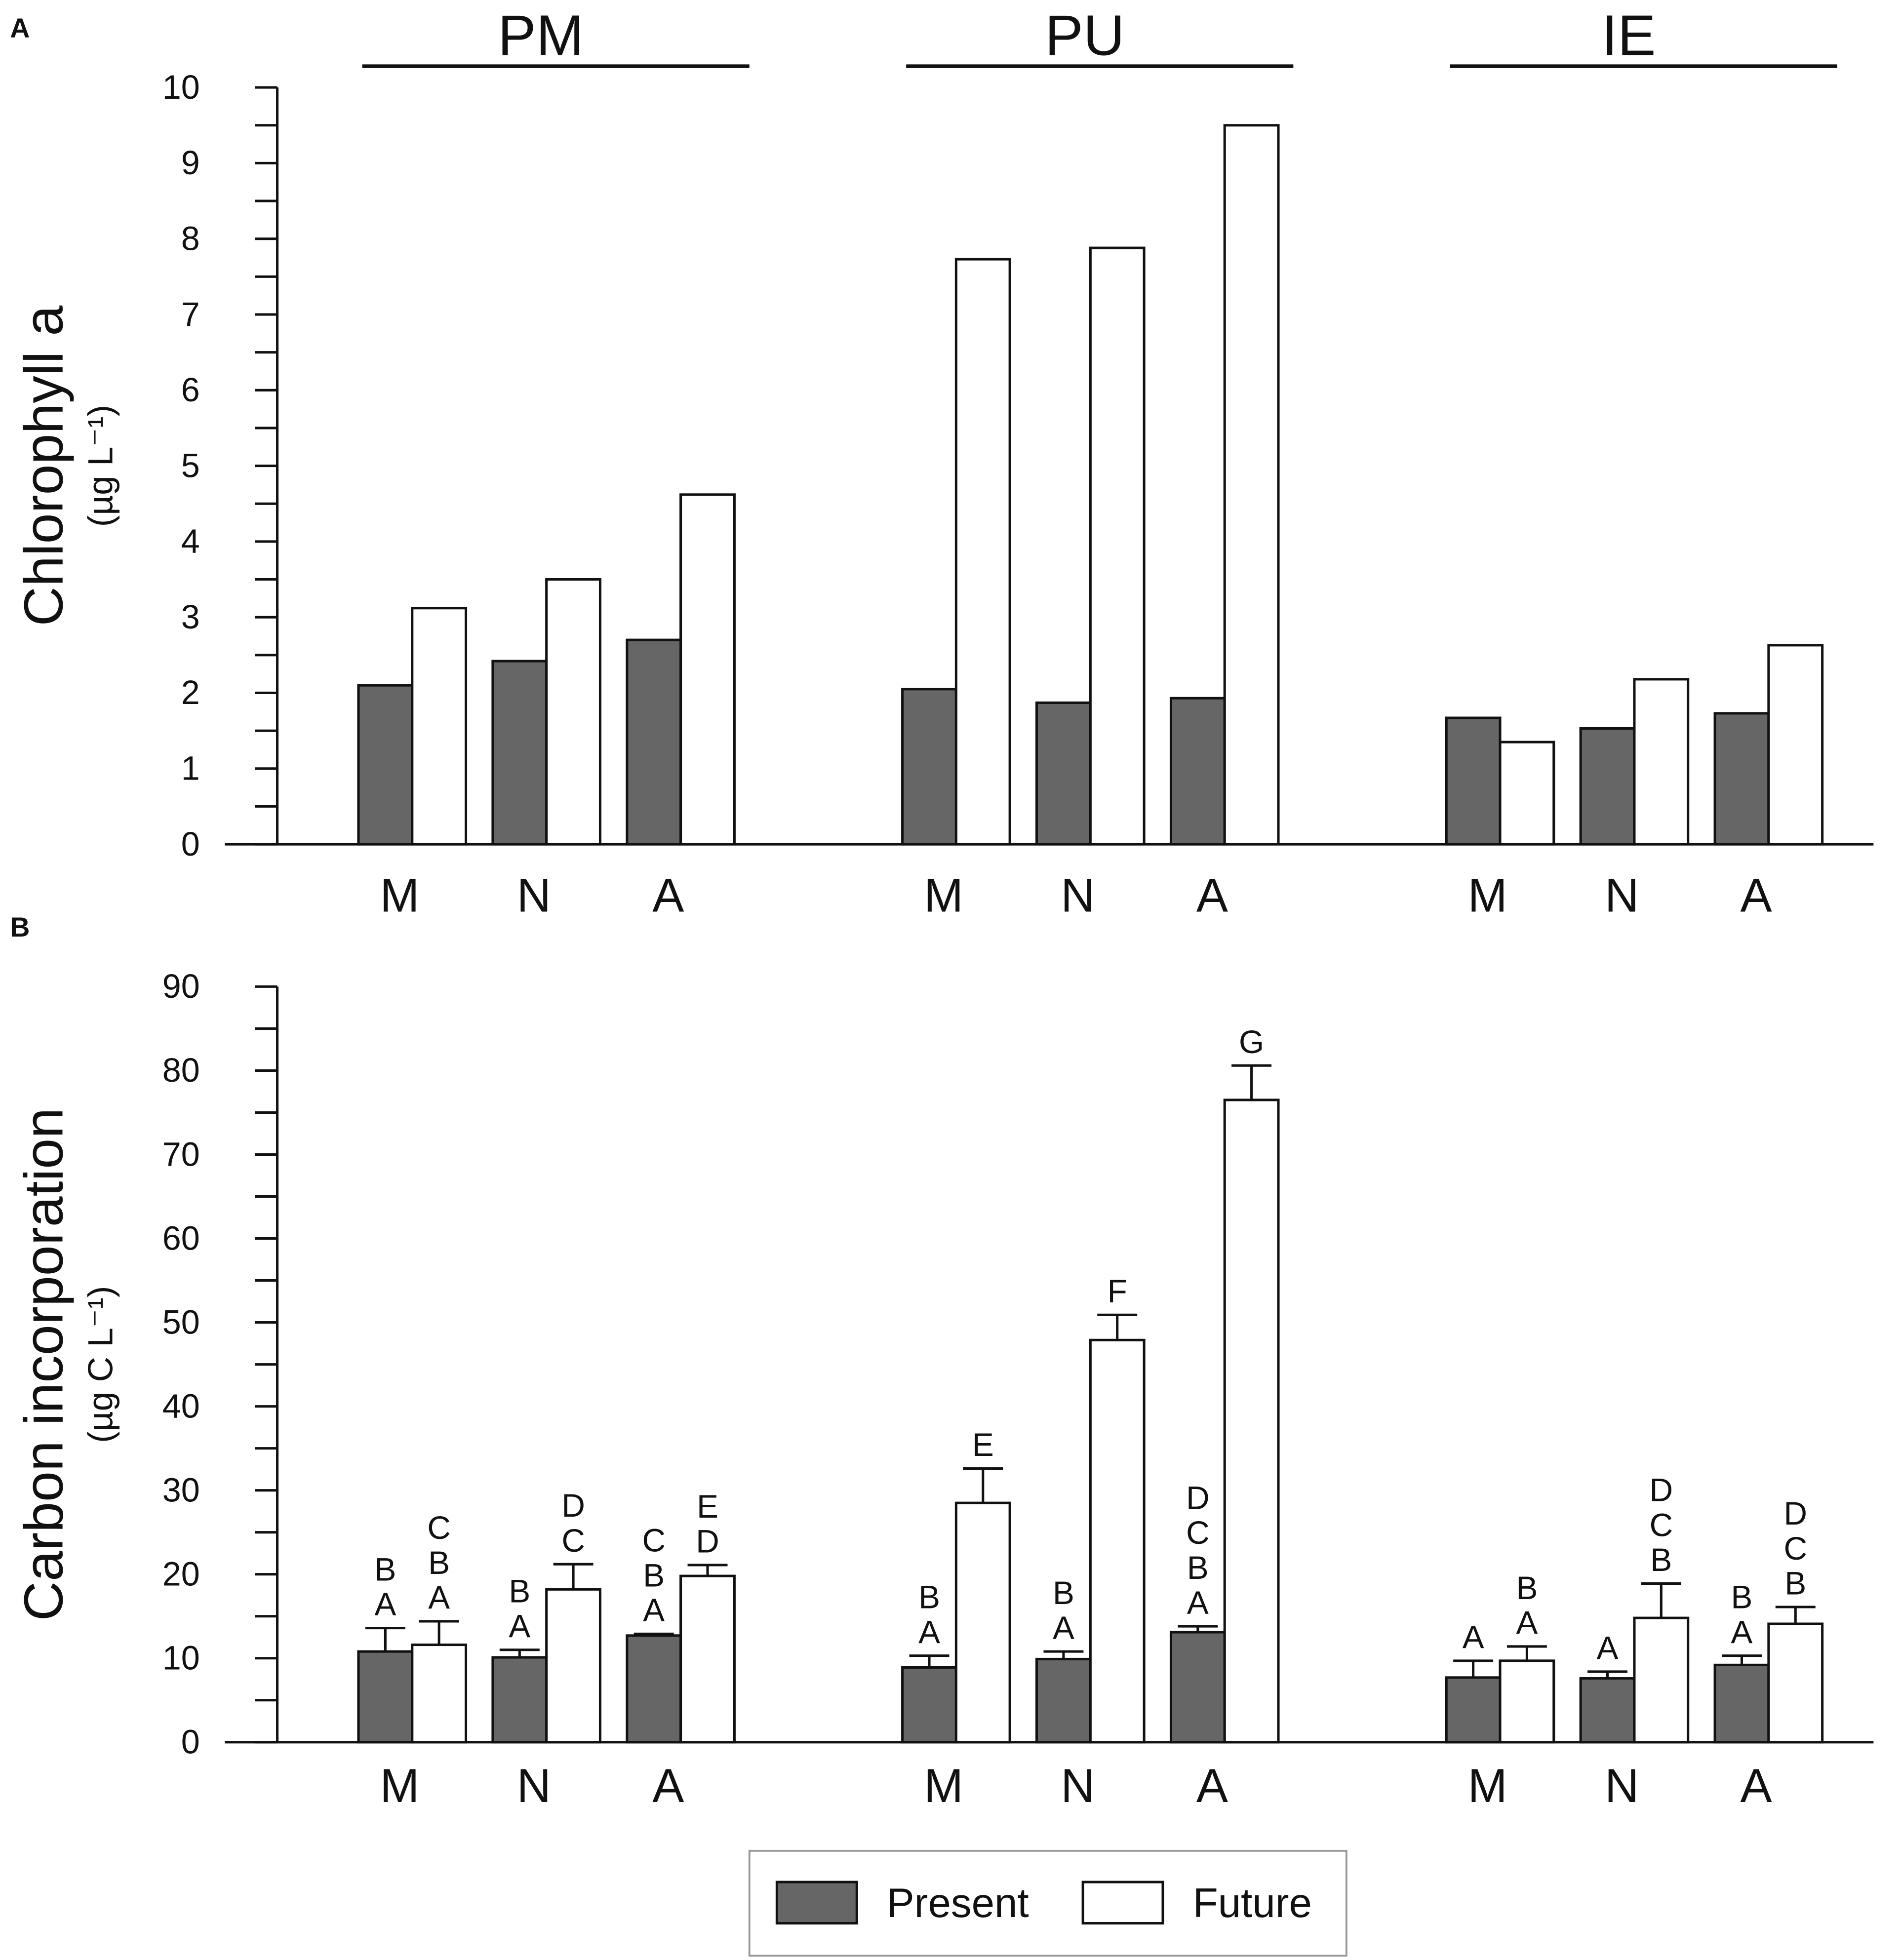  What do you see at coordinates (181, 1574) in the screenshot?
I see `y-tick-label: 20` at bounding box center [181, 1574].